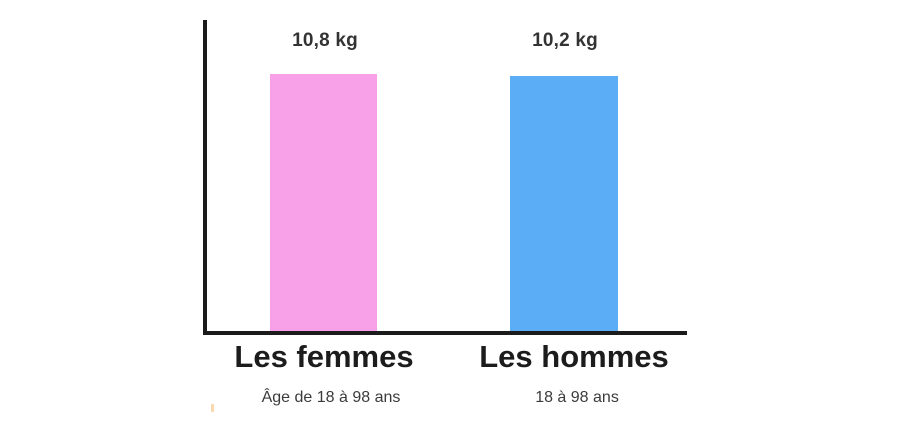 The width and height of the screenshot is (907, 441). I want to click on category-label-femmes: Les femmes, so click(324, 356).